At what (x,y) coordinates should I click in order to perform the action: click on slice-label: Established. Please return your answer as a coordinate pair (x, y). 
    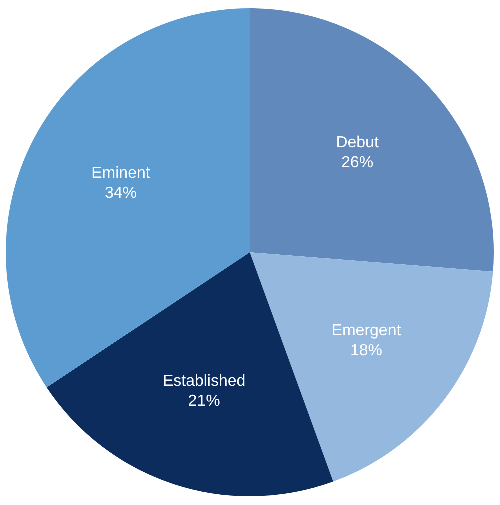
    Looking at the image, I should click on (204, 381).